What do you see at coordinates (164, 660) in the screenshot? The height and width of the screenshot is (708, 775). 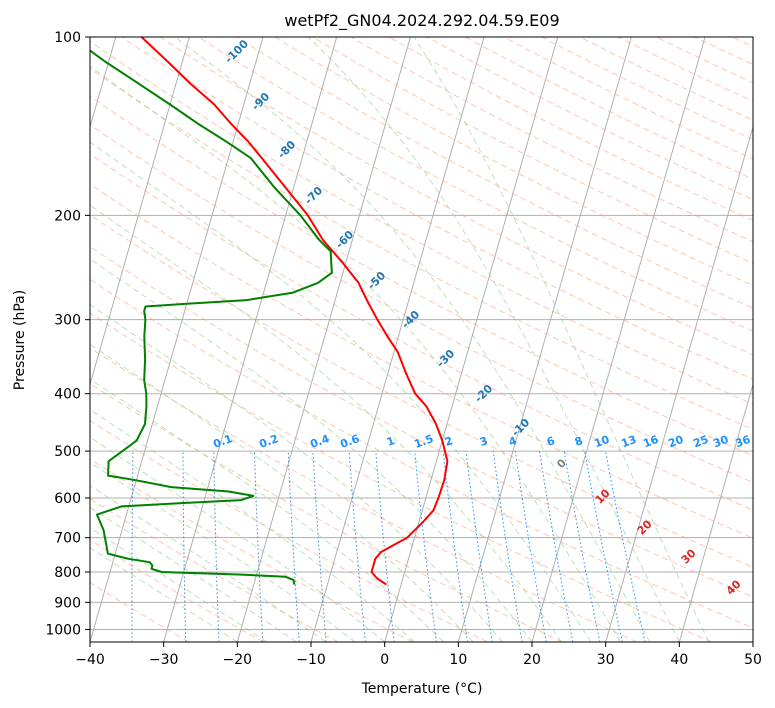 I see `x-tick-label: −30` at bounding box center [164, 660].